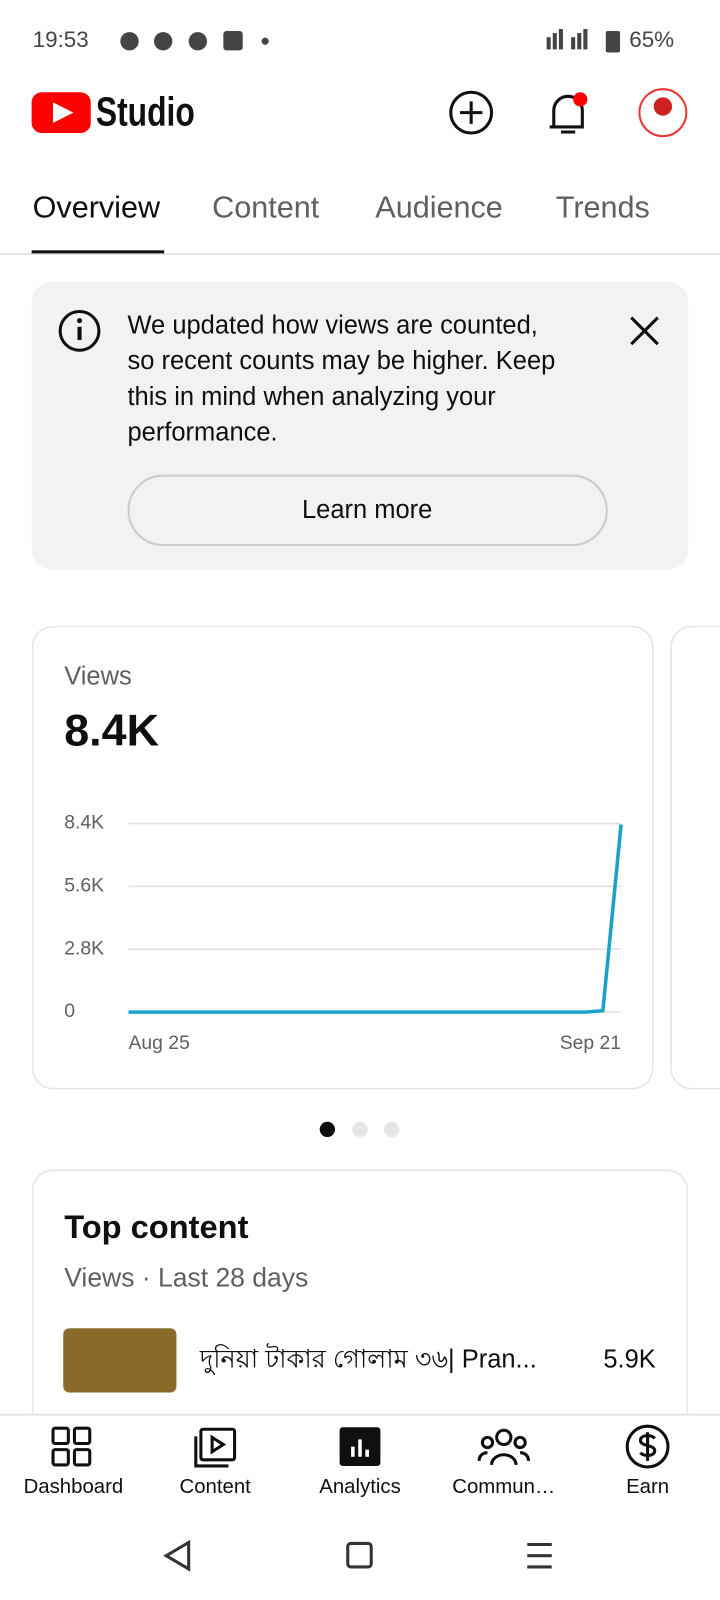  I want to click on nav-icons, so click(360, 1446).